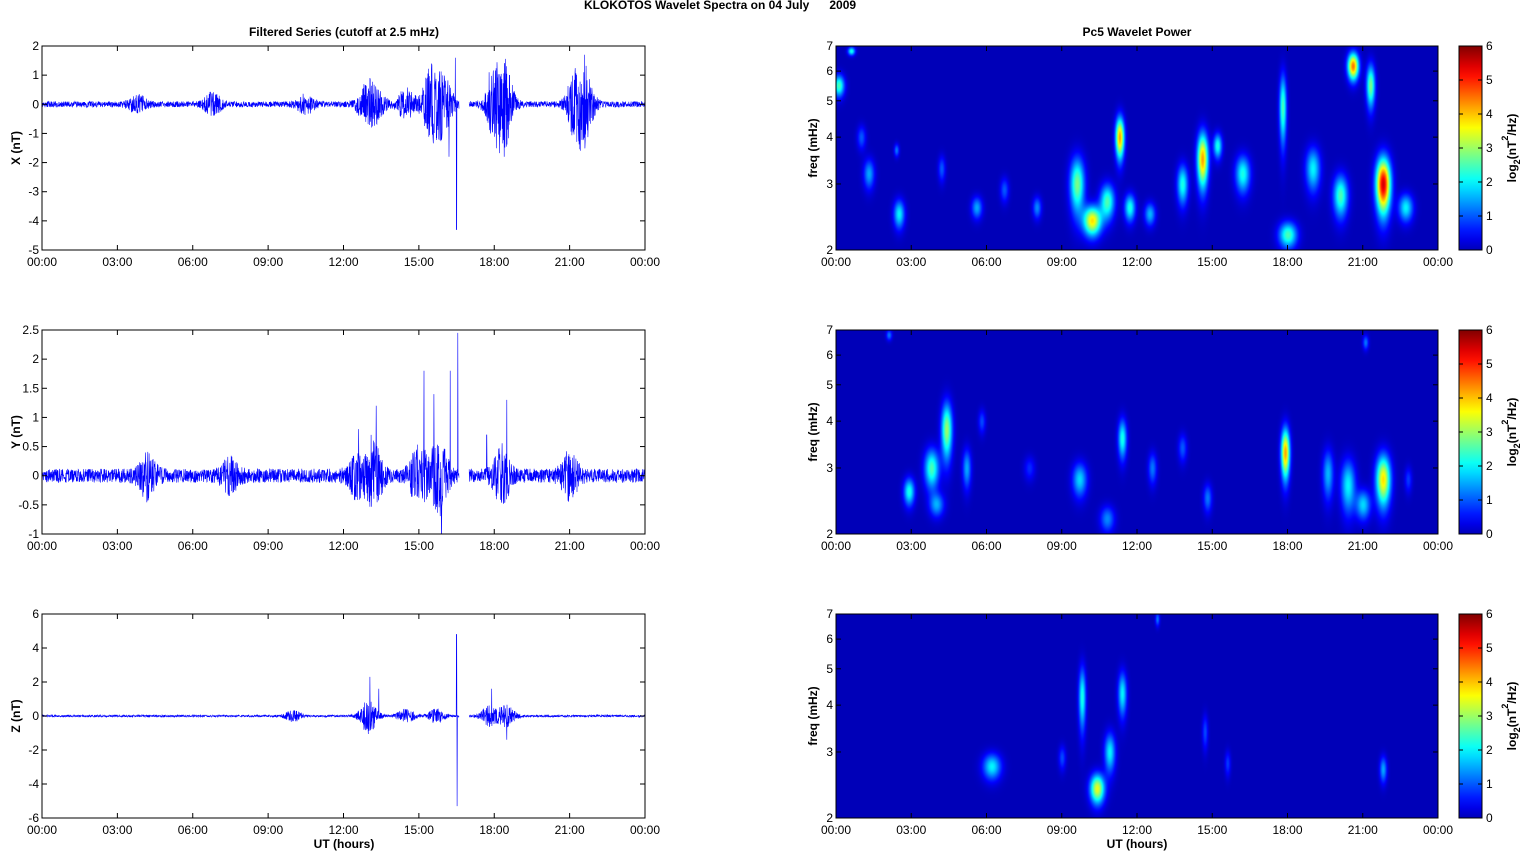 This screenshot has width=1522, height=851. Describe the element at coordinates (30, 447) in the screenshot. I see `y-tick-label: 0.5` at that location.